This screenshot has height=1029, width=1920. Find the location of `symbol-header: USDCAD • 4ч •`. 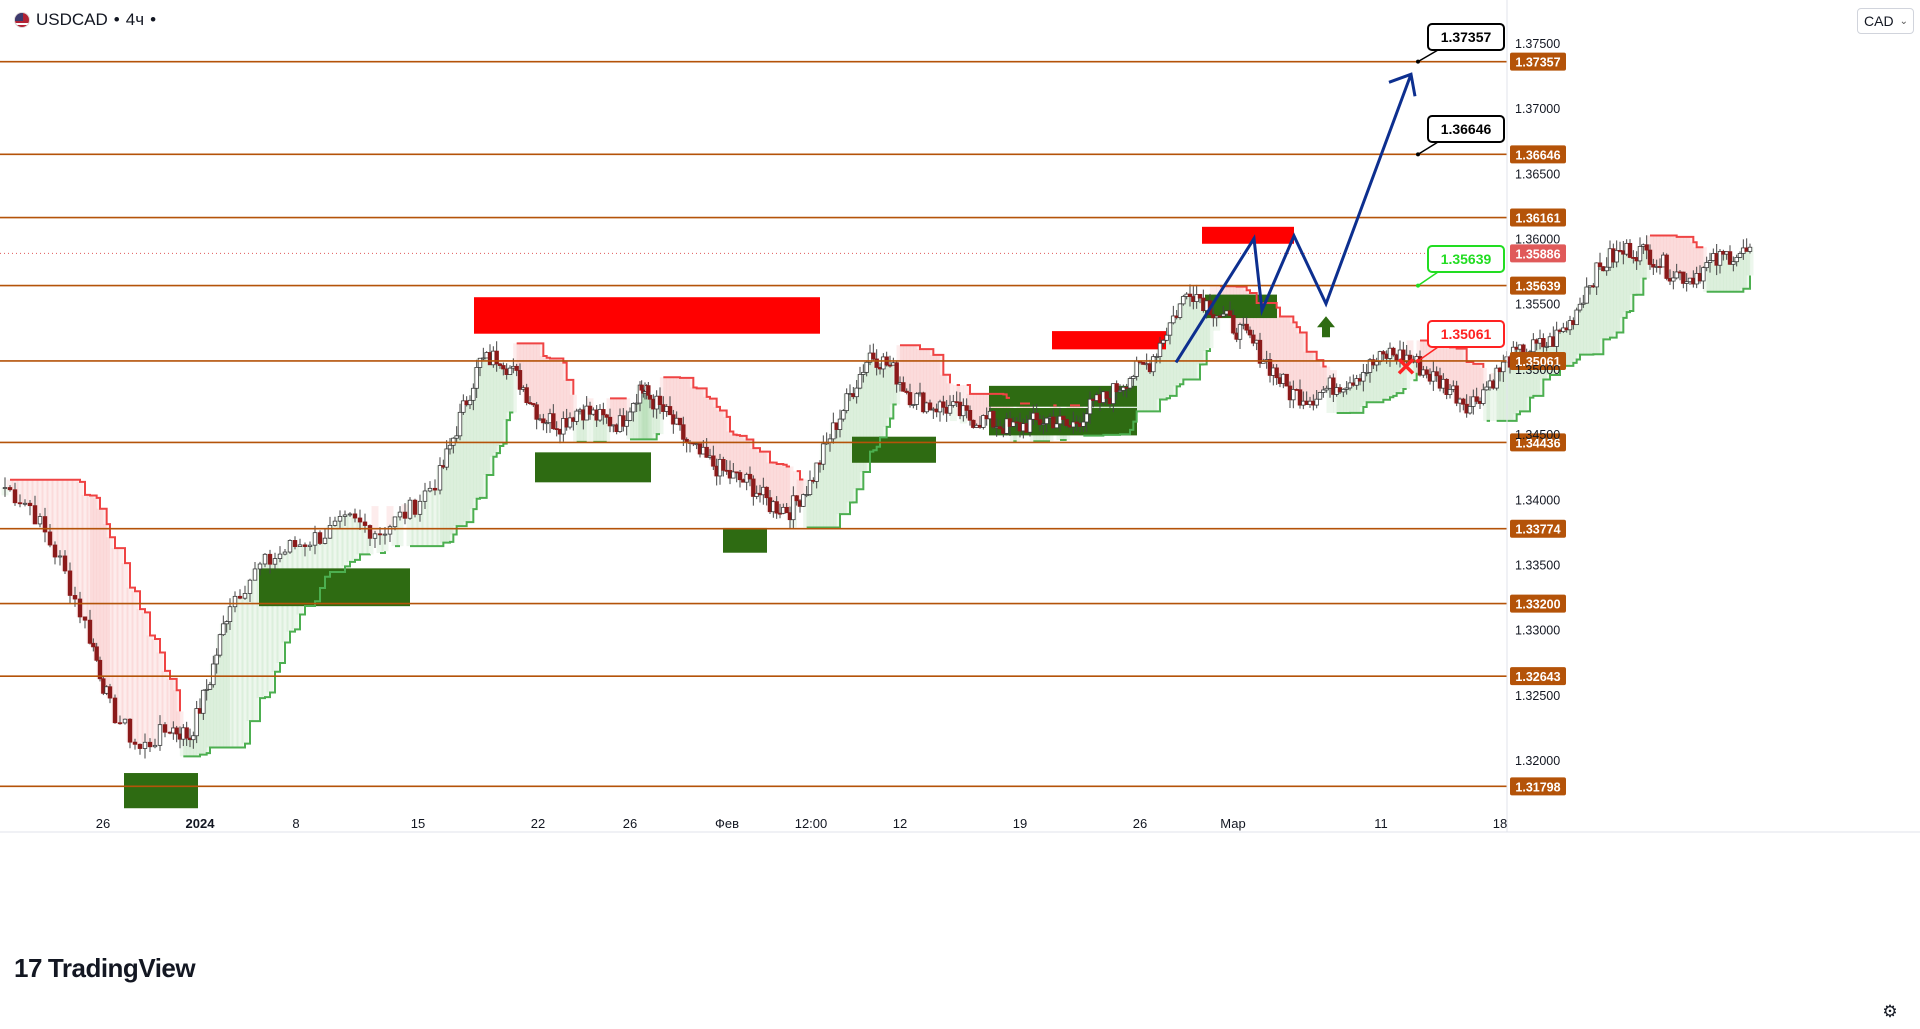

symbol-header: USDCAD • 4ч • is located at coordinates (85, 20).